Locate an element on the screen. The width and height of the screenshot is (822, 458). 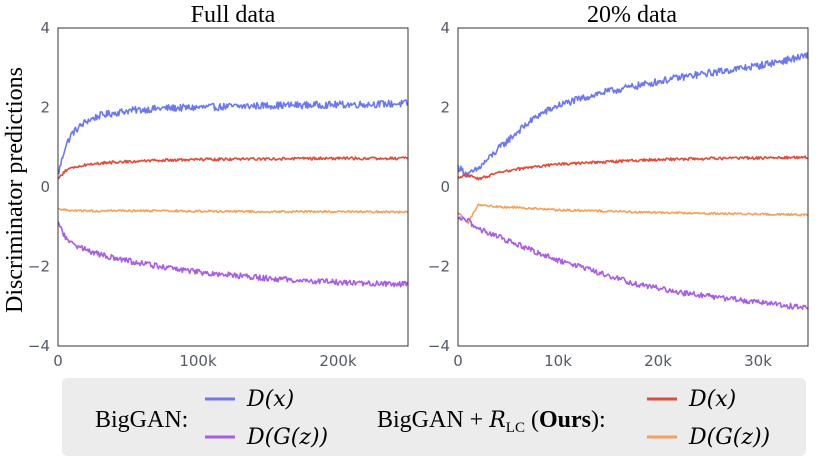
legend-label-ours-dx: D(x) is located at coordinates (712, 399).